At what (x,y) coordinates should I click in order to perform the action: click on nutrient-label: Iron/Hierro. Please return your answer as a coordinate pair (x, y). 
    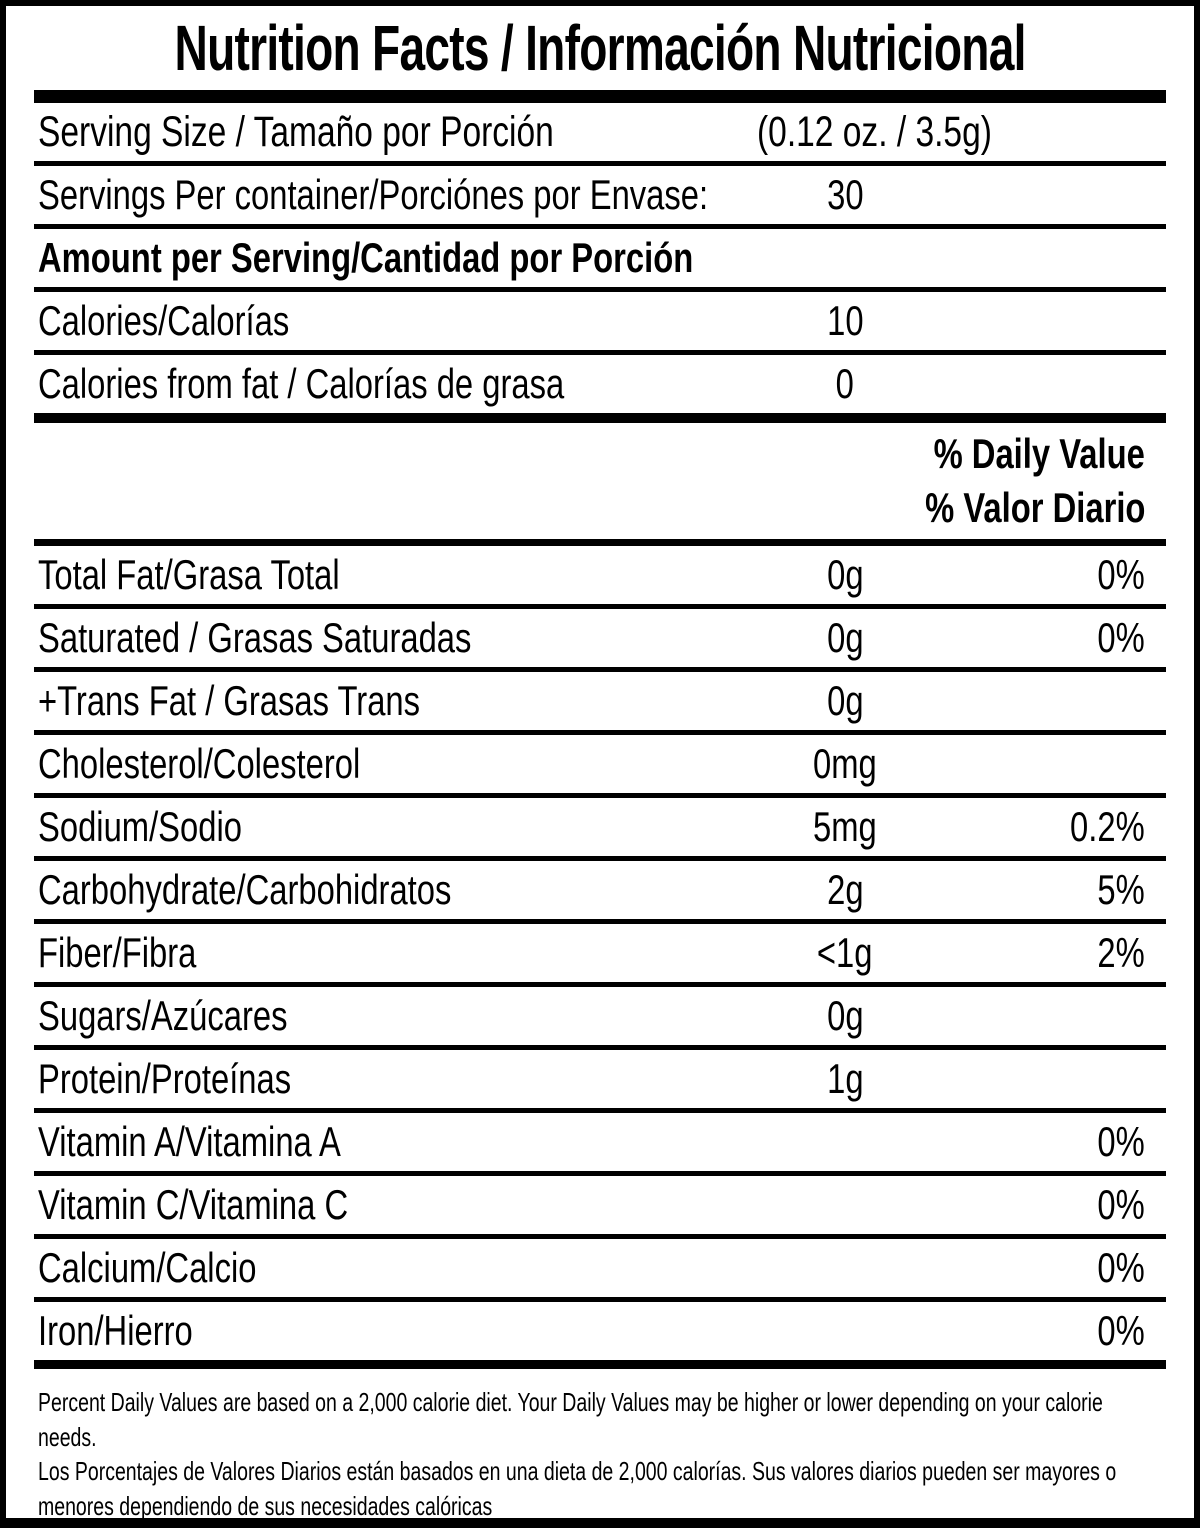
    Looking at the image, I should click on (115, 1330).